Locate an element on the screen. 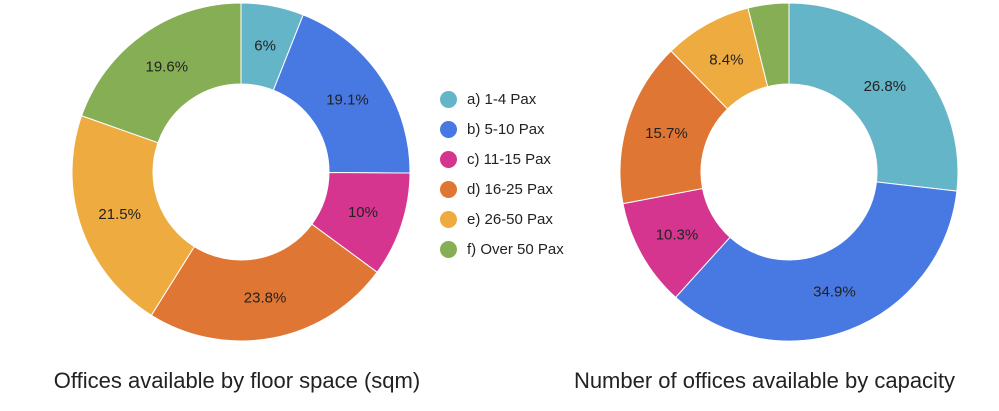 This screenshot has width=999, height=411. slice-label-16-25-pax: 15.7% is located at coordinates (666, 133).